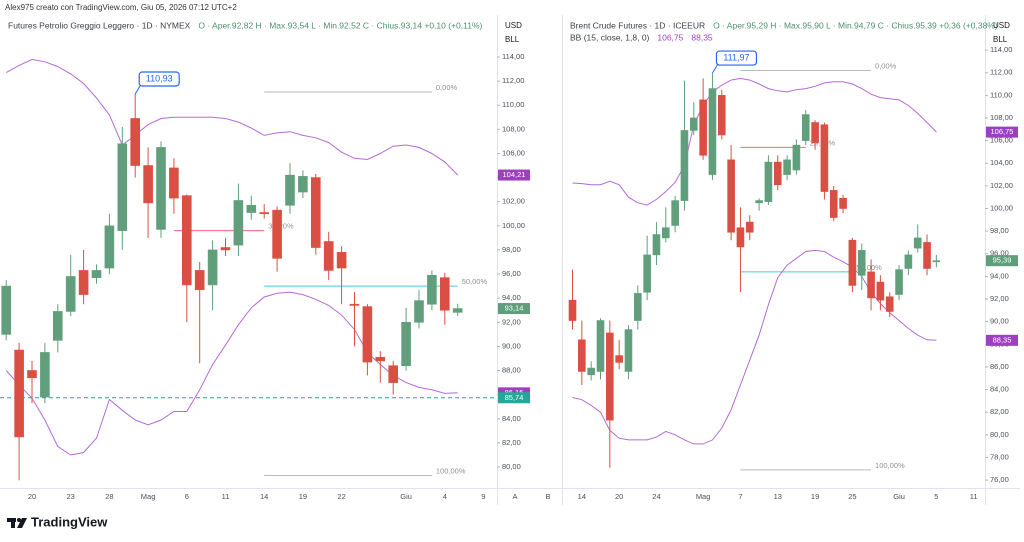 The image size is (1024, 542). What do you see at coordinates (547, 496) in the screenshot?
I see `axis-button: B` at bounding box center [547, 496].